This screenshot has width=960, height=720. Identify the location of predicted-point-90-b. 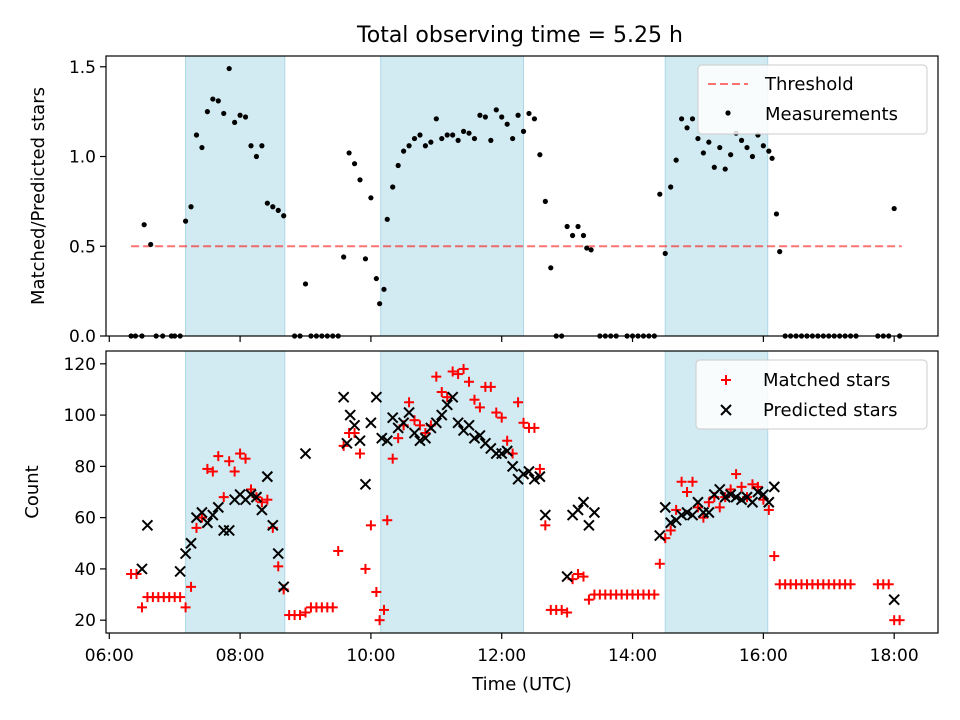
(894, 599).